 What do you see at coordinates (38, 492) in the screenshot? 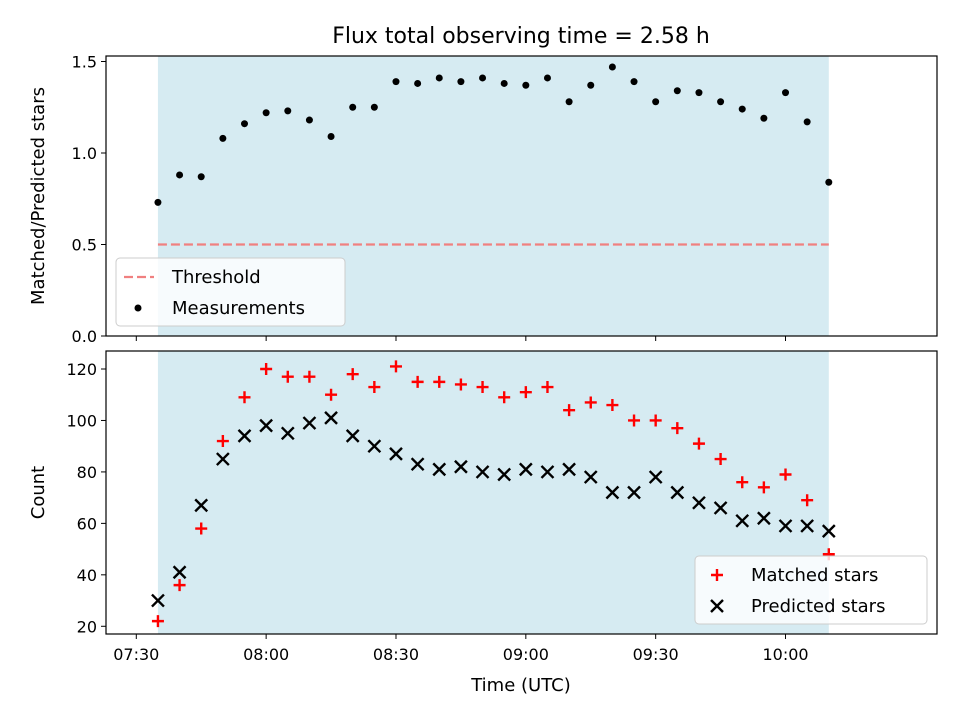
I see `y-axis-label: Count` at bounding box center [38, 492].